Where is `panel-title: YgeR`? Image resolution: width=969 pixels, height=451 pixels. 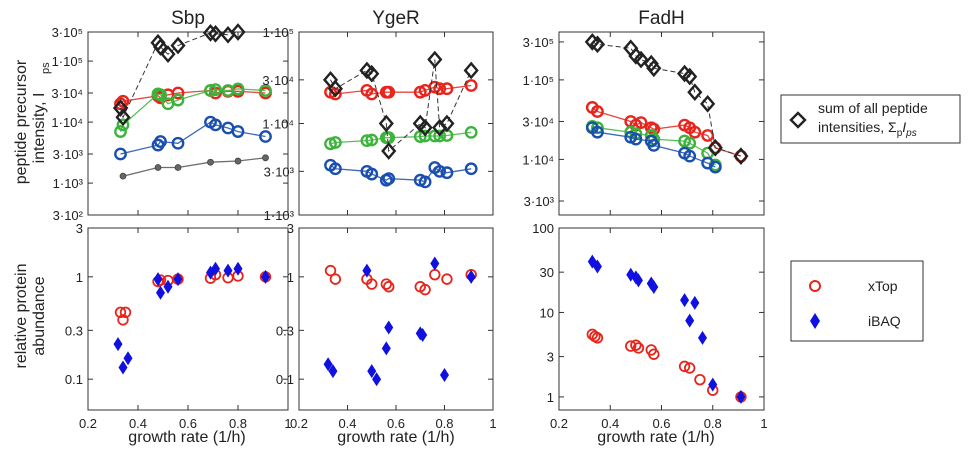 panel-title: YgeR is located at coordinates (396, 18).